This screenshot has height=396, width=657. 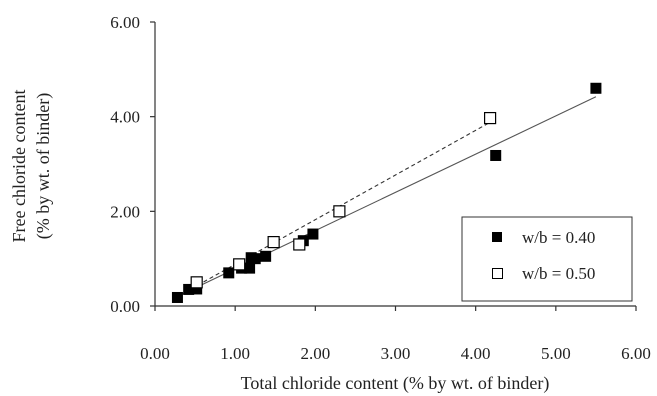 What do you see at coordinates (476, 353) in the screenshot?
I see `x-tick-label: 4.00` at bounding box center [476, 353].